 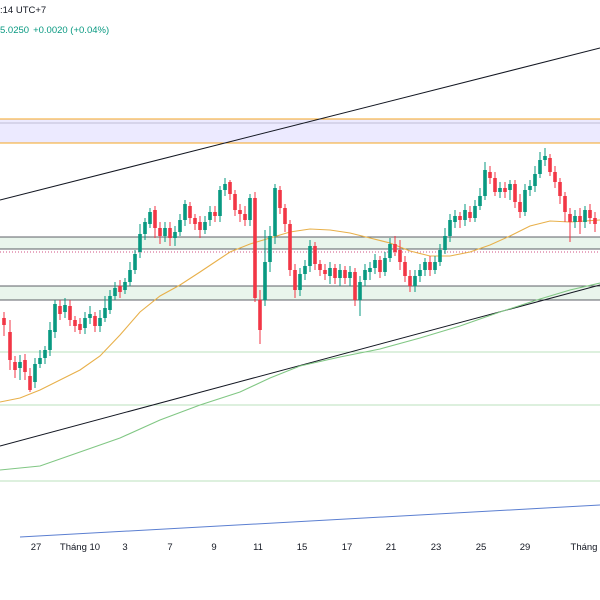 I want to click on x-tick: 7, so click(x=170, y=547).